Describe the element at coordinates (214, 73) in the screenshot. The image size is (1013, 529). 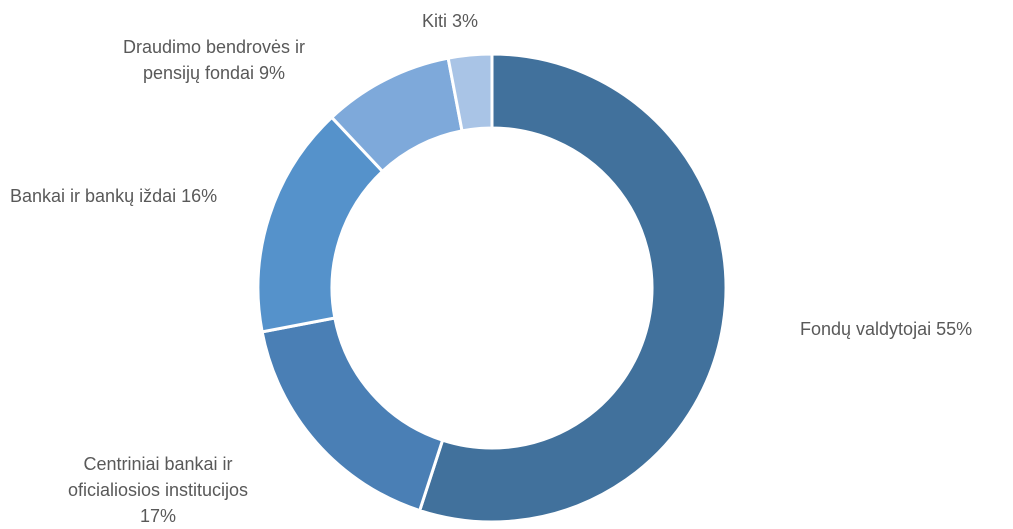
I see `slice-label-line: pensijų fondai 9%` at that location.